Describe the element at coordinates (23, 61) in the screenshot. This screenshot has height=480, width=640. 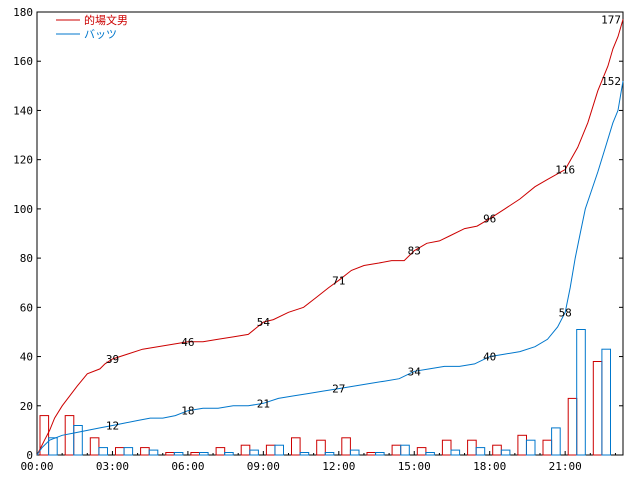
I see `y-tick-label: 160` at that location.